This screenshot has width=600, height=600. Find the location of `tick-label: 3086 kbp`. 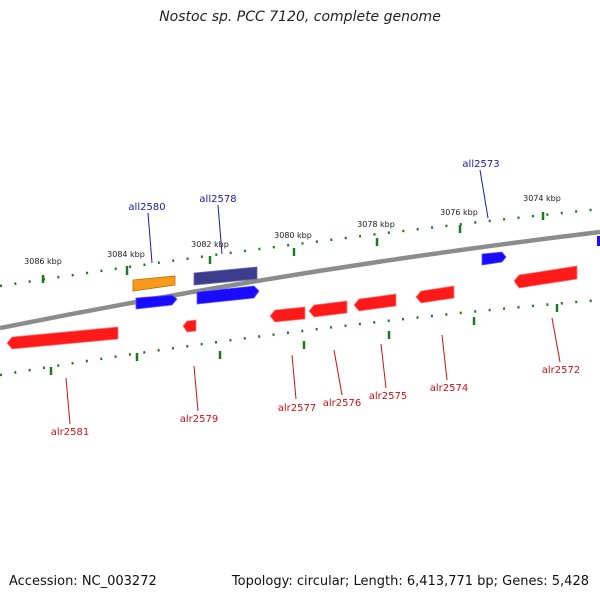

tick-label: 3086 kbp is located at coordinates (43, 261).